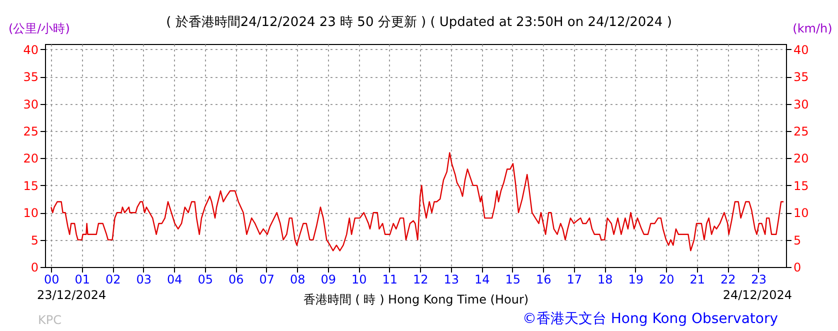 The height and width of the screenshot is (331, 838). I want to click on y2-tick-label: 35, so click(801, 77).